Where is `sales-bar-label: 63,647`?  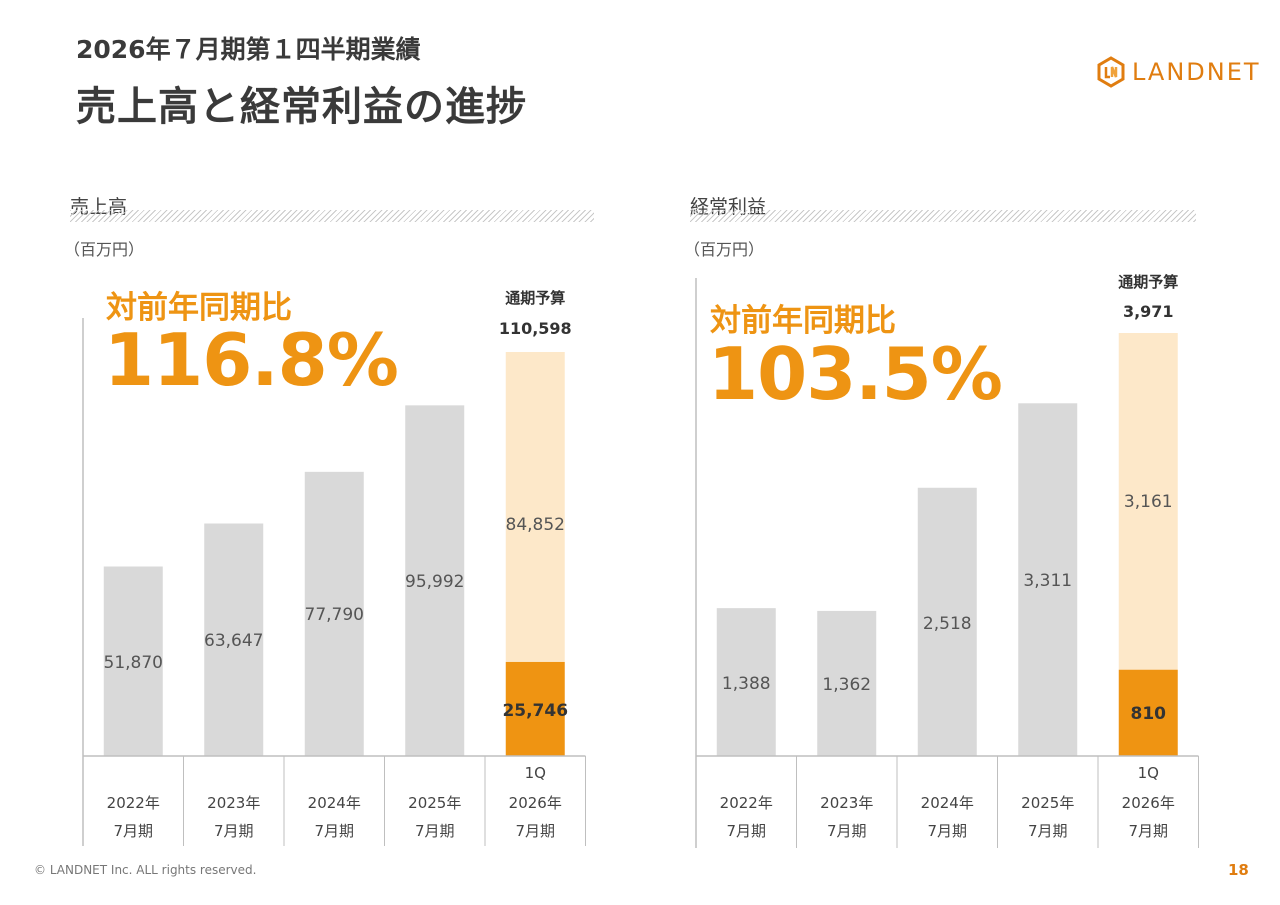 sales-bar-label: 63,647 is located at coordinates (233, 641).